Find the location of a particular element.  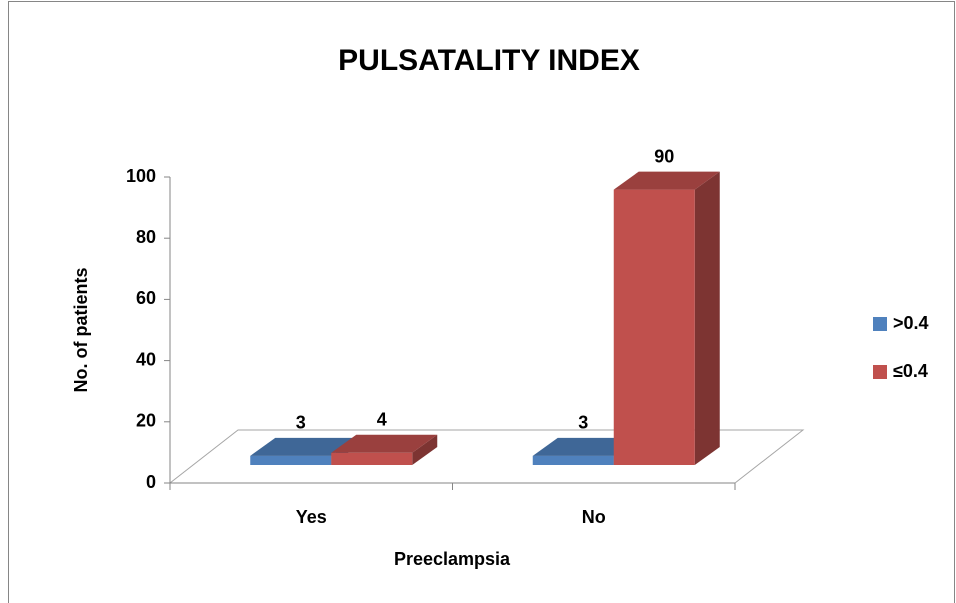

legend-label: >0.4 is located at coordinates (911, 323).